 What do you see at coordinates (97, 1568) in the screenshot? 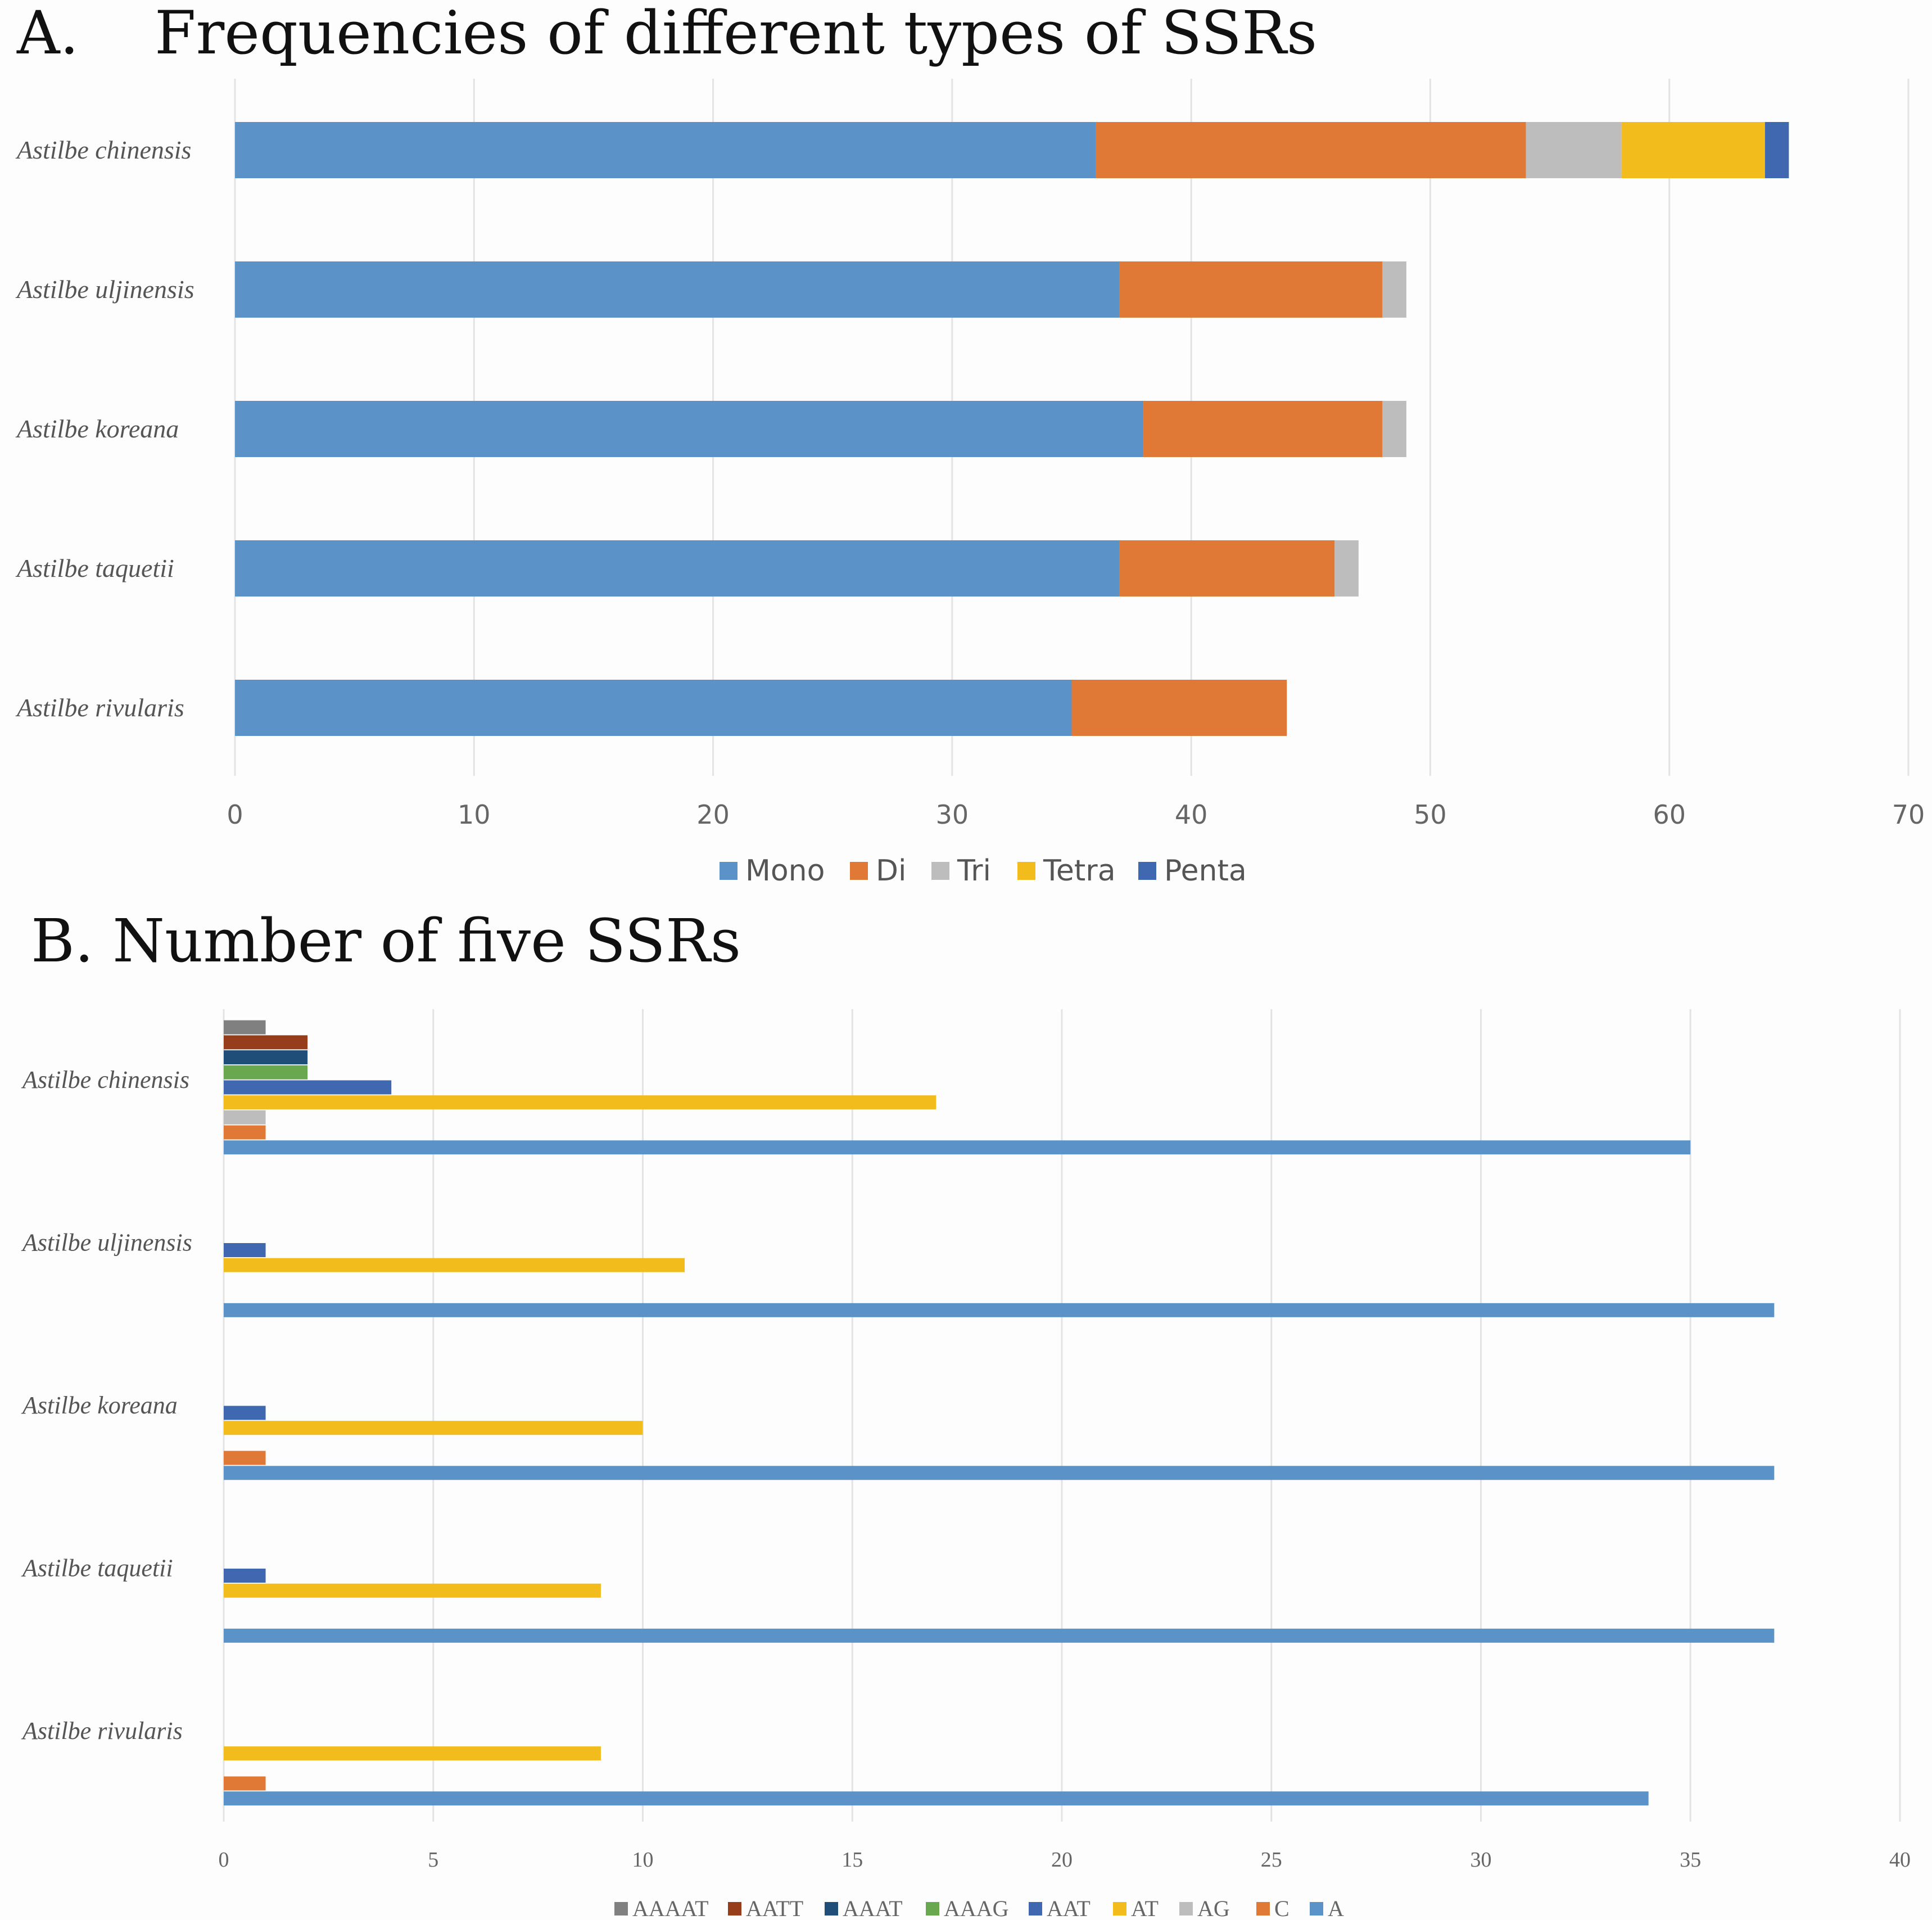
I see `chart-b-category-label: Astilbe taquetii` at bounding box center [97, 1568].